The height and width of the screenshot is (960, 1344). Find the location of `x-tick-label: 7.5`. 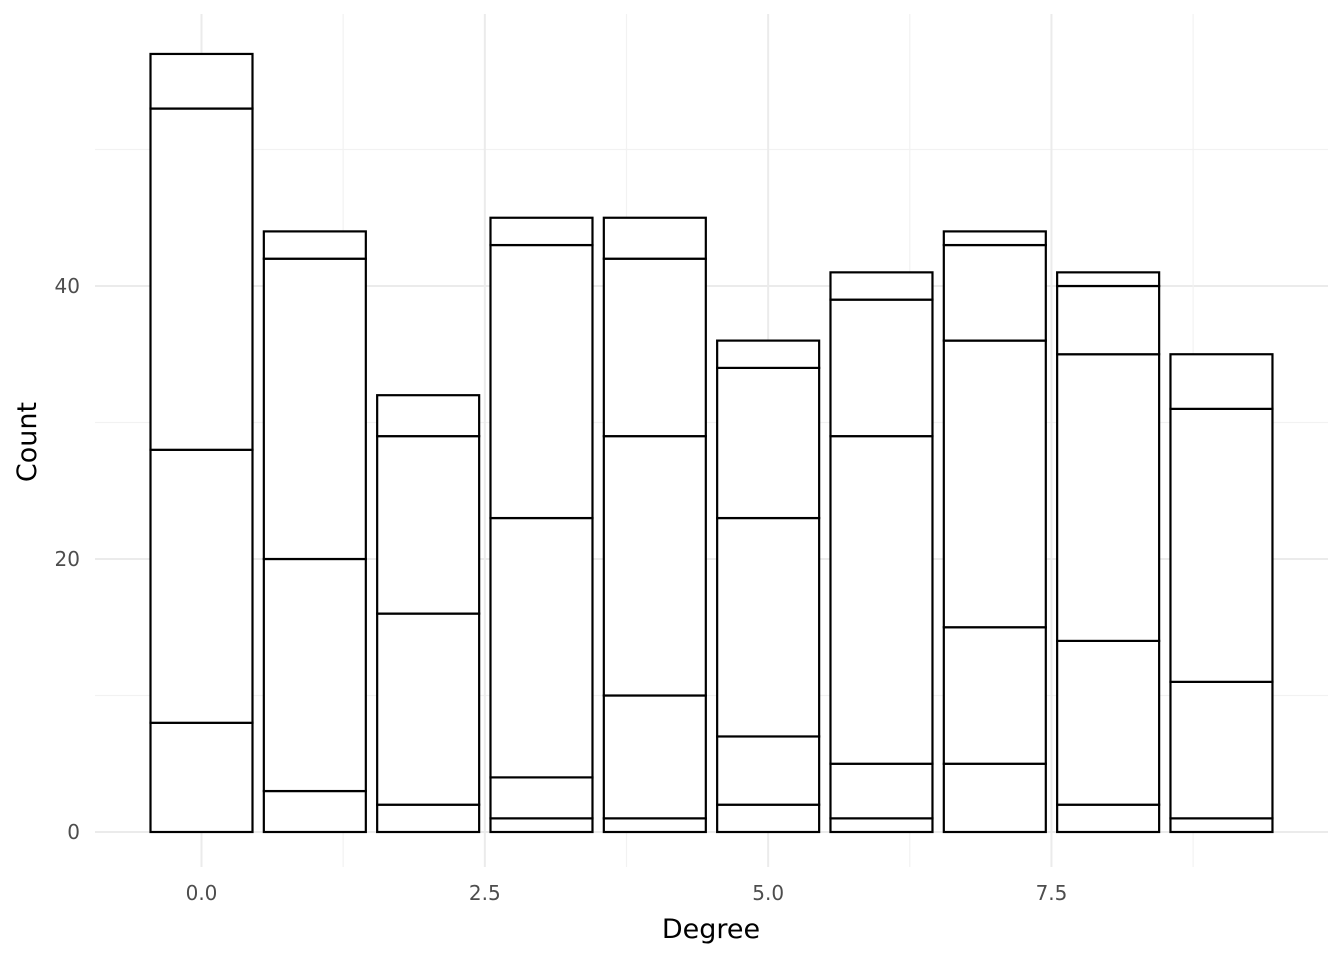

x-tick-label: 7.5 is located at coordinates (1052, 893).